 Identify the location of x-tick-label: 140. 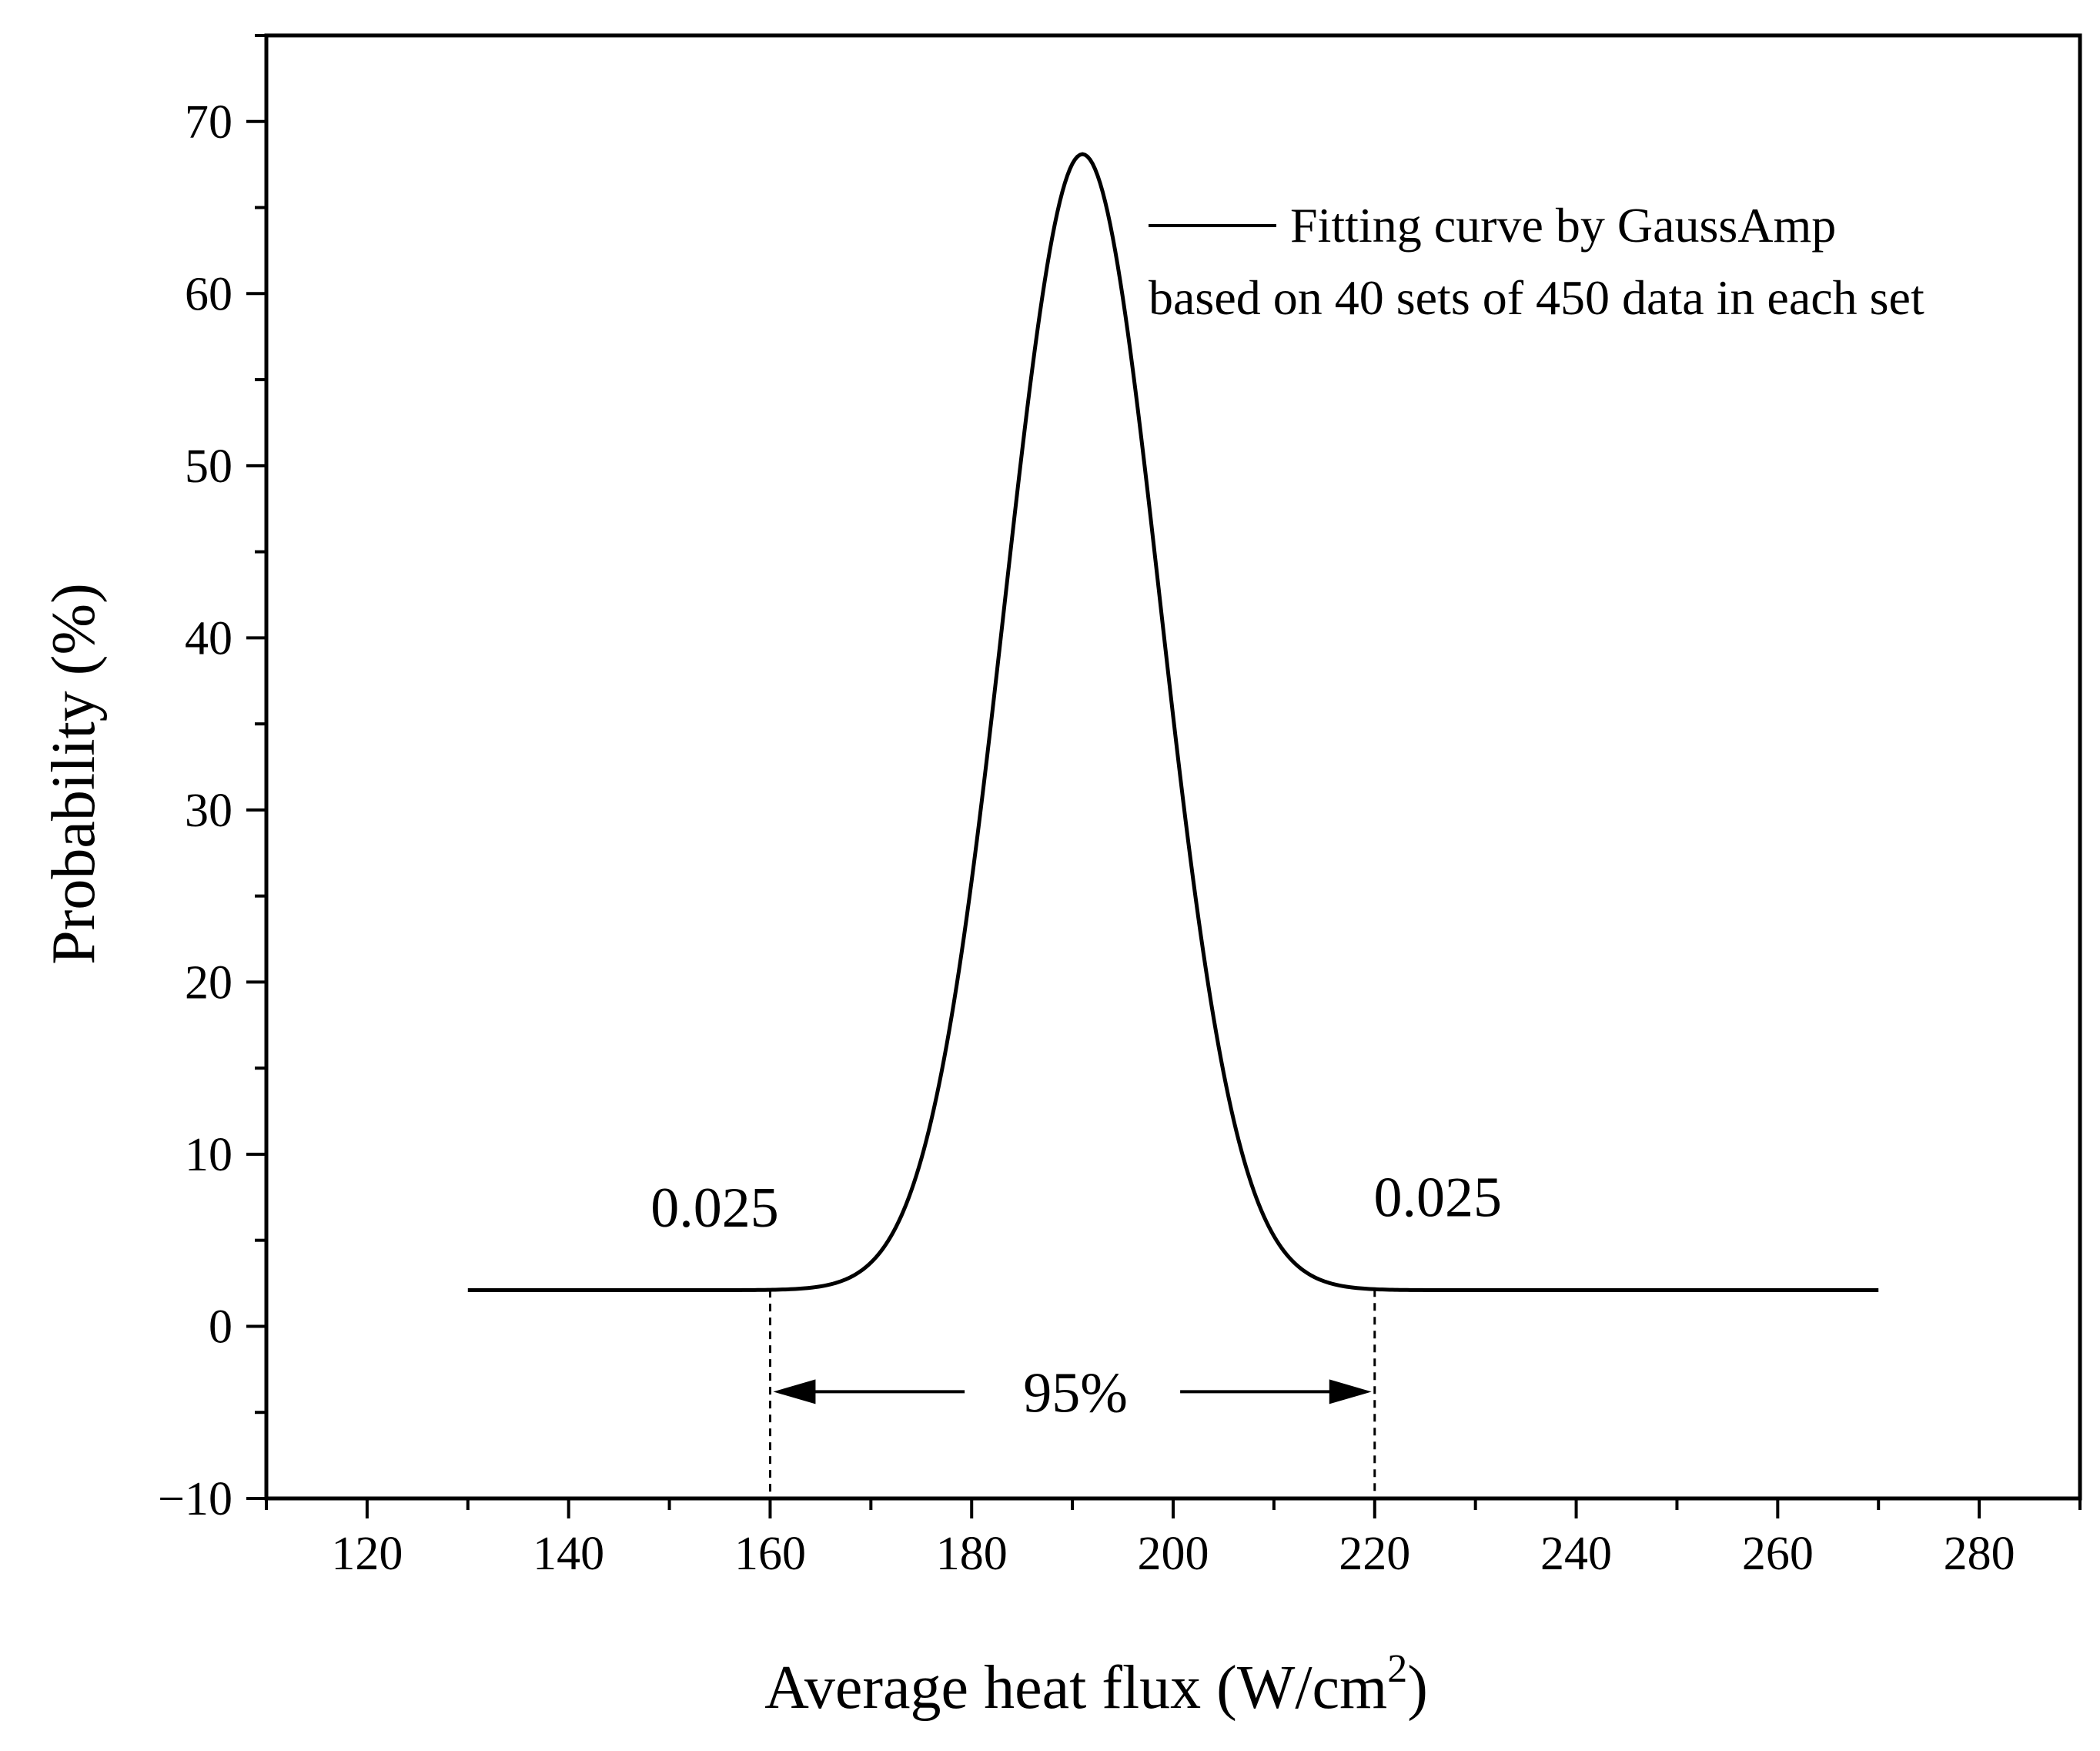
(568, 1554).